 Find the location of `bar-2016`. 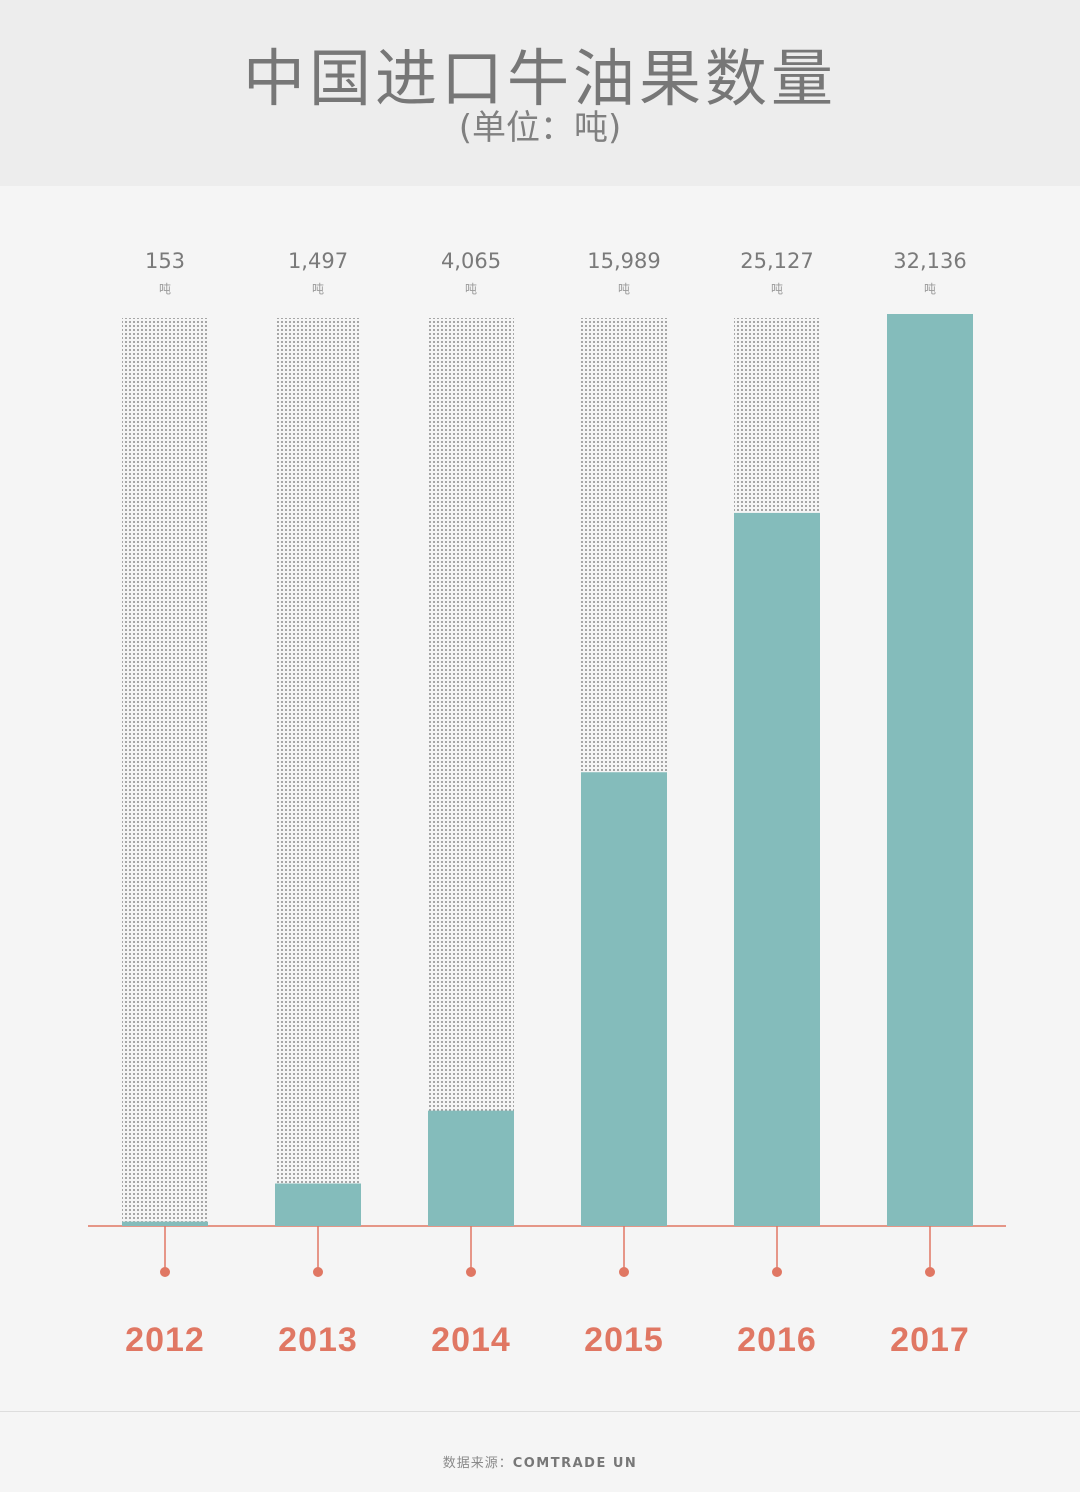

bar-2016 is located at coordinates (777, 869).